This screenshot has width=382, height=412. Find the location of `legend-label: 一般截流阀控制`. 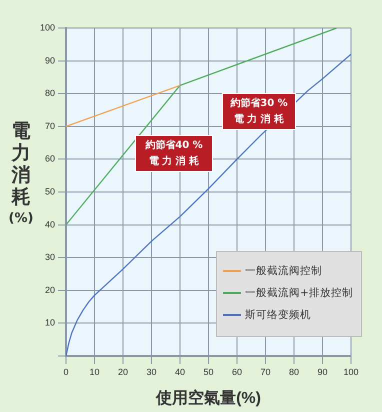

legend-label: 一般截流阀控制 is located at coordinates (283, 271).